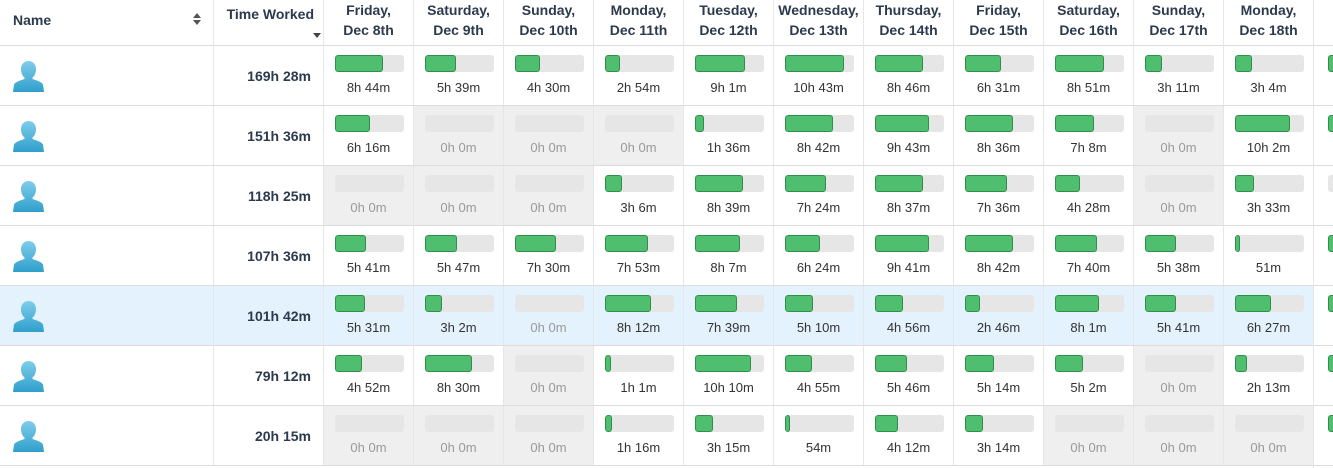 Image resolution: width=1333 pixels, height=468 pixels. What do you see at coordinates (908, 315) in the screenshot?
I see `day-cell: 4h 56m` at bounding box center [908, 315].